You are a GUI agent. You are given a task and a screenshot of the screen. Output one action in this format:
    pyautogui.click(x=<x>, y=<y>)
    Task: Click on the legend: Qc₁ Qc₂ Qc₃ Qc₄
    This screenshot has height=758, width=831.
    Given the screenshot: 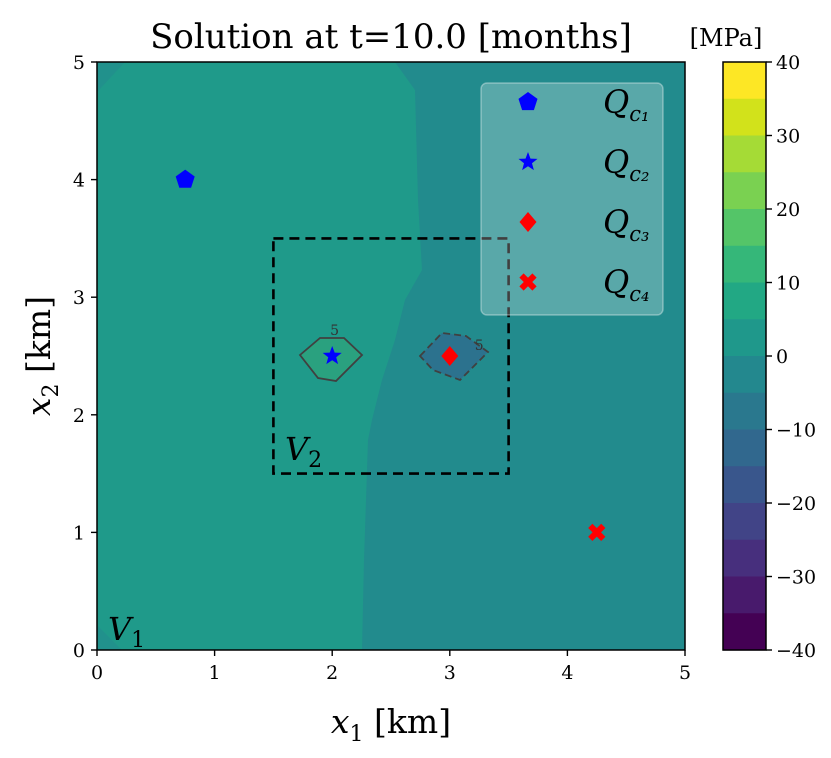 What is the action you would take?
    pyautogui.click(x=583, y=194)
    